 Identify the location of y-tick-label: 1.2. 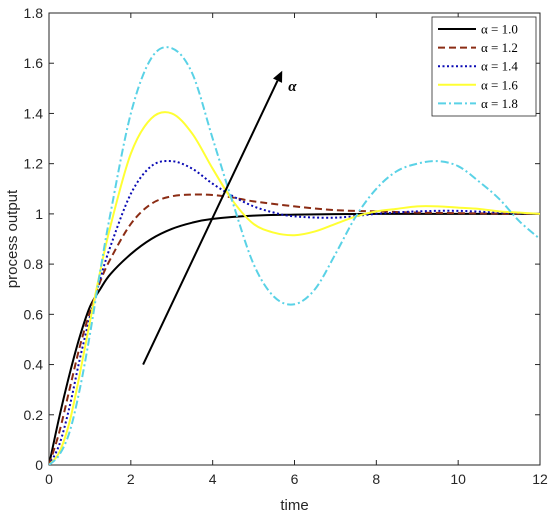
(34, 164).